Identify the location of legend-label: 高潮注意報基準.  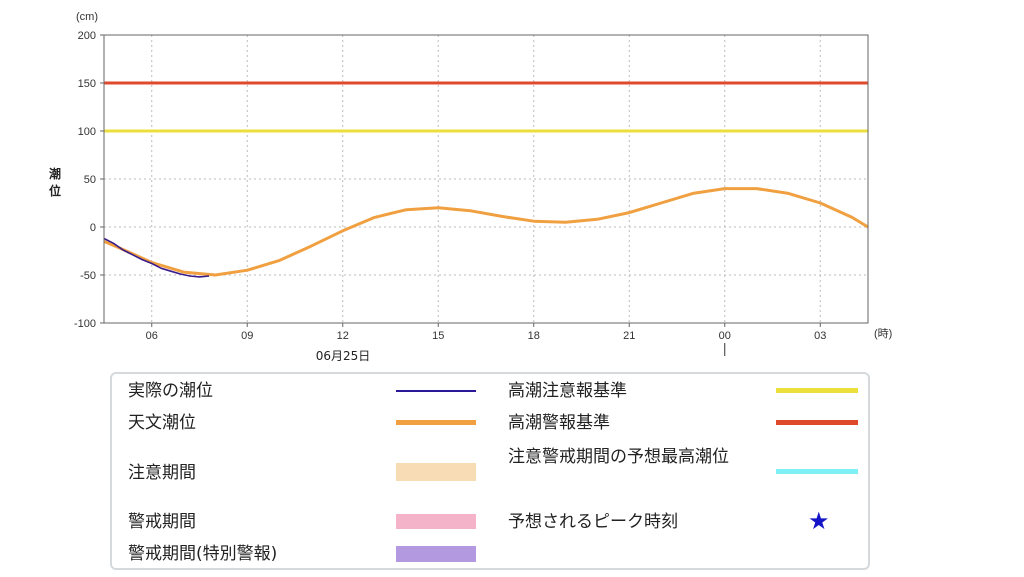
(567, 391).